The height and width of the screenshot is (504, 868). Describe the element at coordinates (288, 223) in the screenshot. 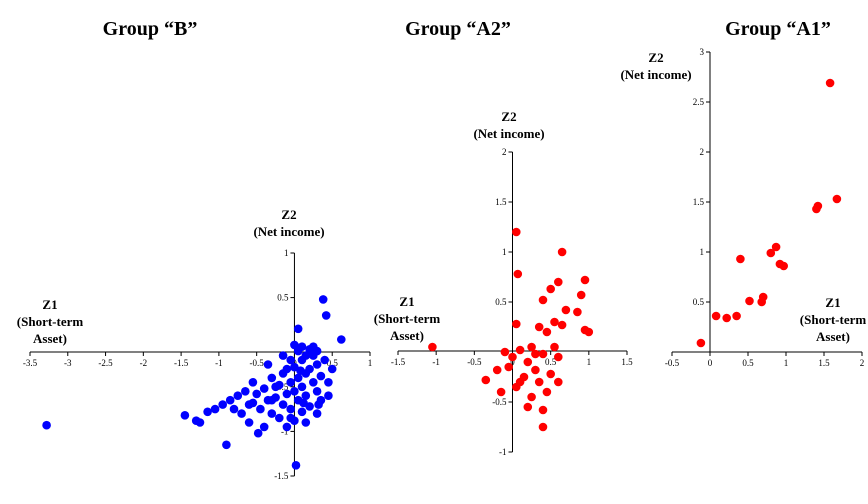

I see `ylabel-b: Z2 (Net income)` at that location.